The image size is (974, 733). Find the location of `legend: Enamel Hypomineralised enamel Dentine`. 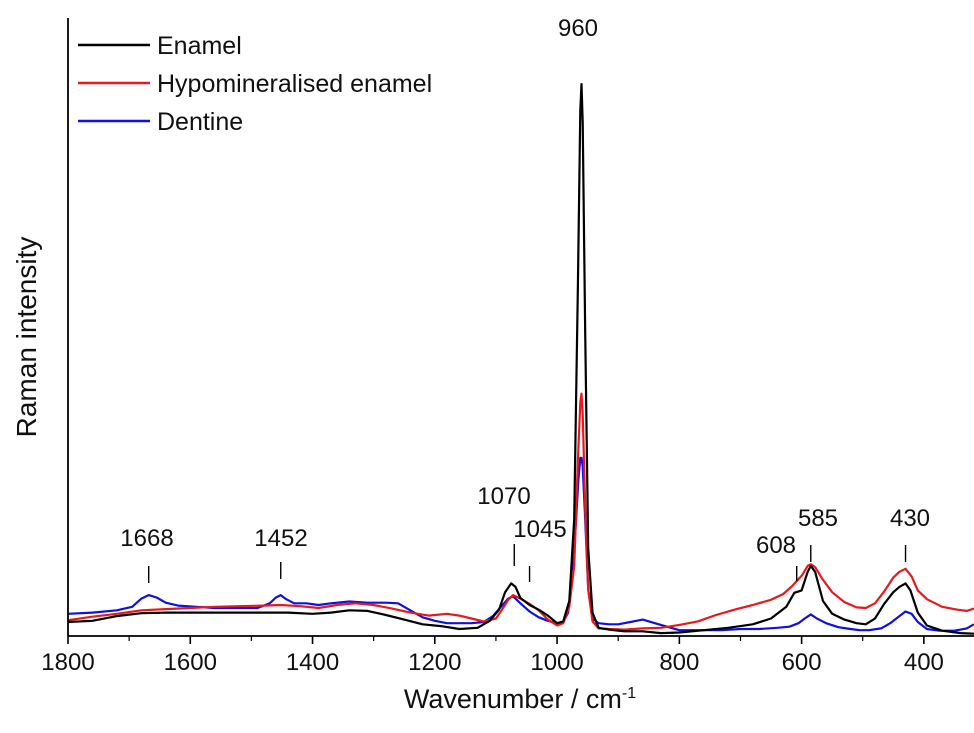

legend: Enamel Hypomineralised enamel Dentine is located at coordinates (255, 84).